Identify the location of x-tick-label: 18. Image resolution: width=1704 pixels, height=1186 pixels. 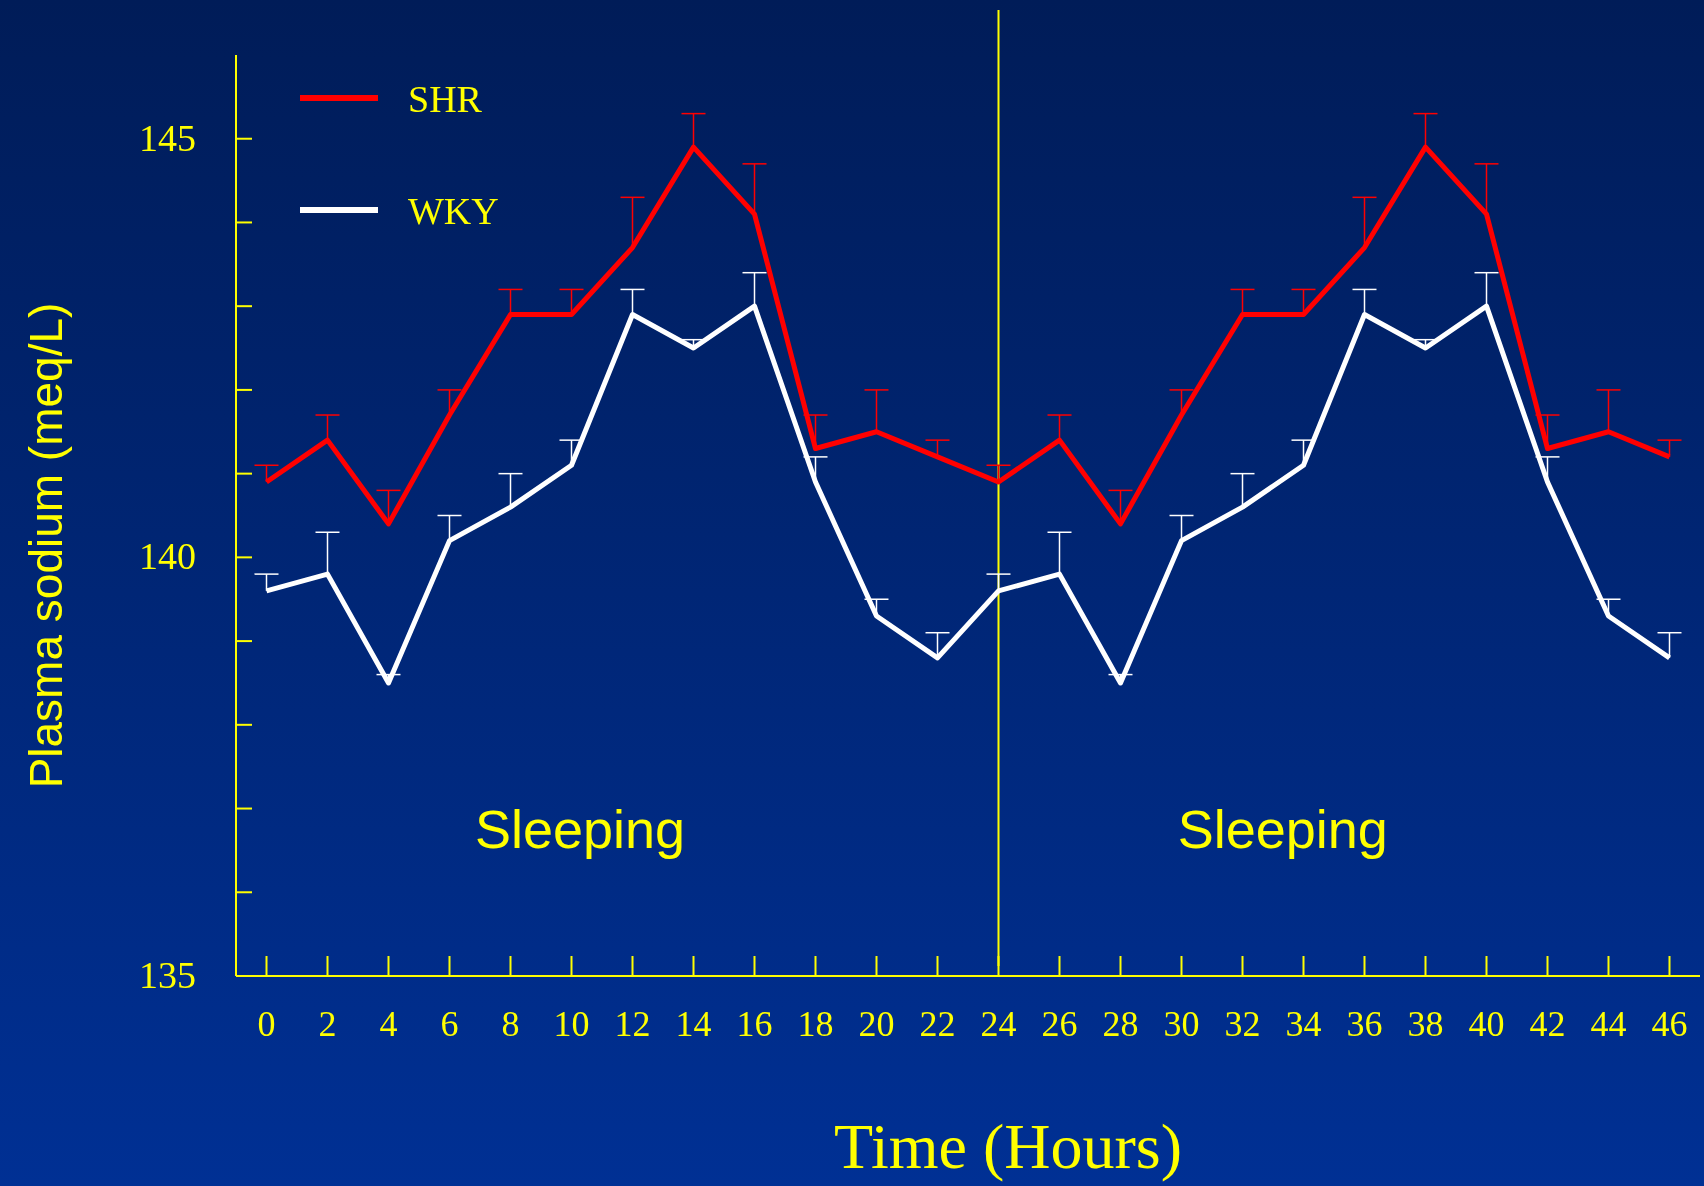
(815, 1024).